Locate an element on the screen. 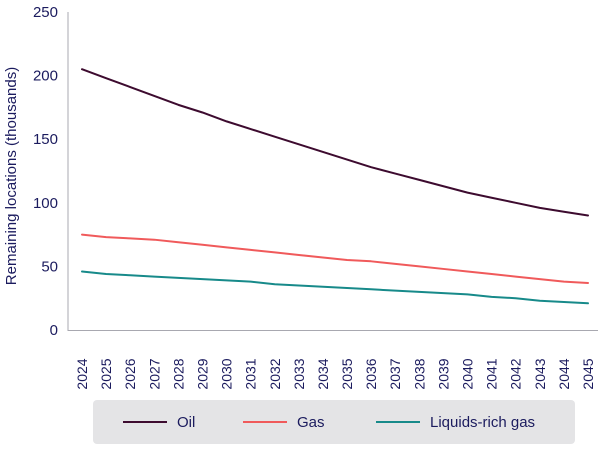 The image size is (601, 452). x-tick-label: 2036 is located at coordinates (371, 373).